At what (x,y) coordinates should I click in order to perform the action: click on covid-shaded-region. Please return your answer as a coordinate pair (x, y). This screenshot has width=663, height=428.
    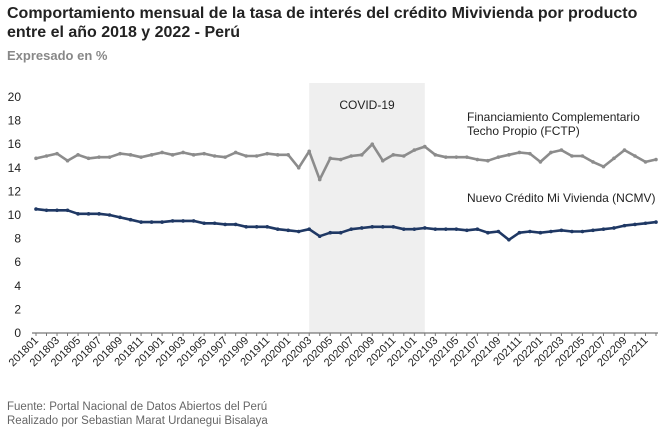
    Looking at the image, I should click on (367, 208).